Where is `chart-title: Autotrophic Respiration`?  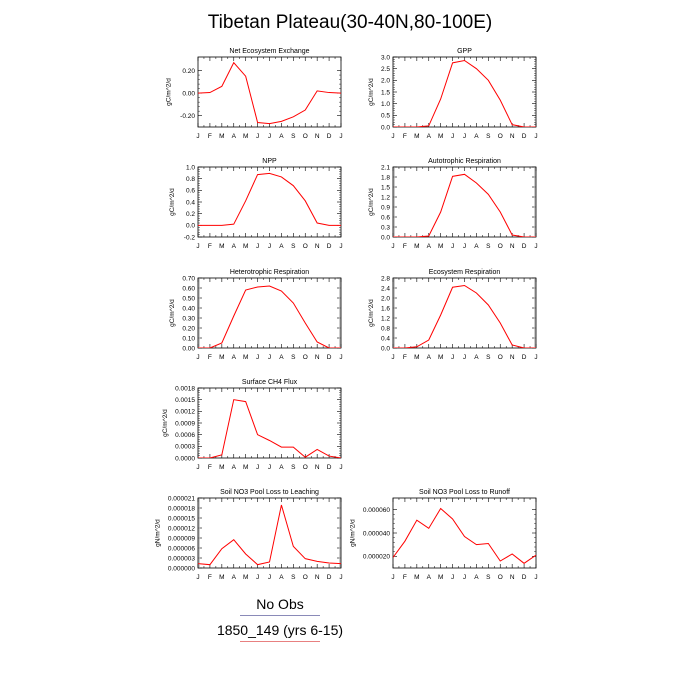
chart-title: Autotrophic Respiration is located at coordinates (464, 161).